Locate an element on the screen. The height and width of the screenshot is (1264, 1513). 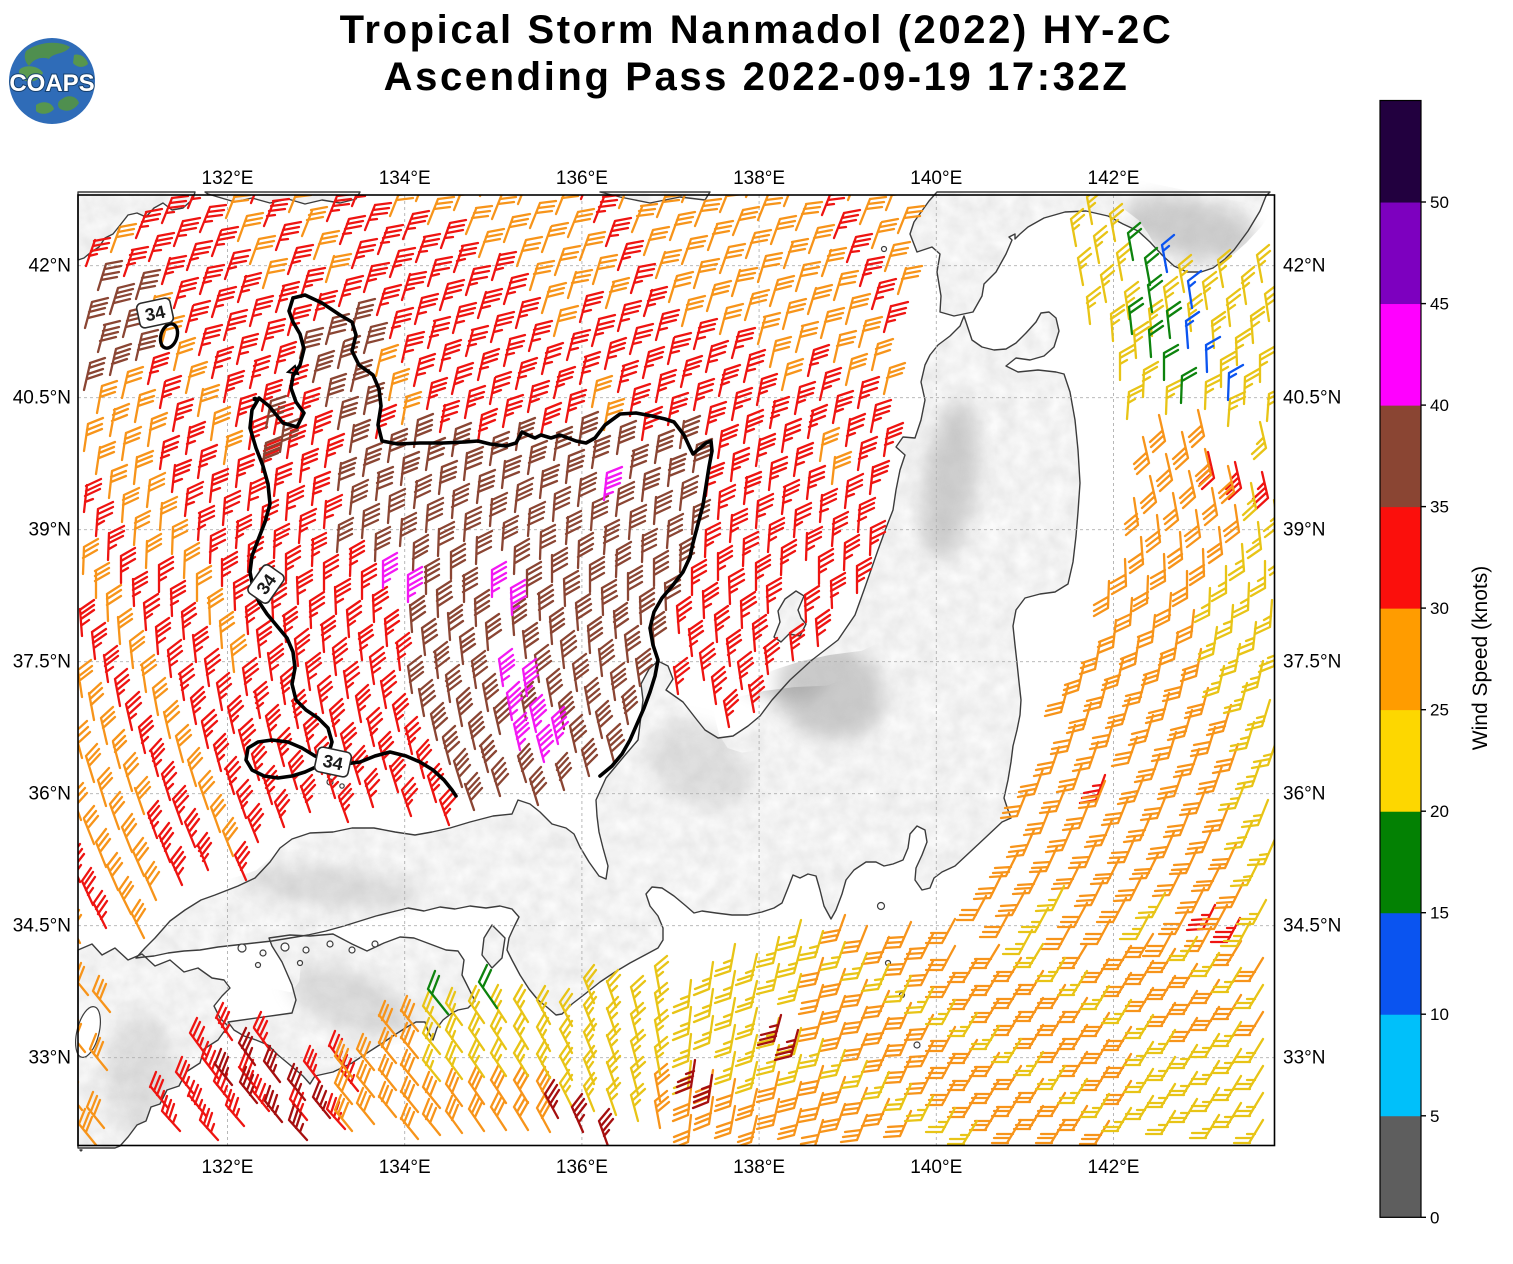
svg-text: 5 is located at coordinates (1434, 1116).